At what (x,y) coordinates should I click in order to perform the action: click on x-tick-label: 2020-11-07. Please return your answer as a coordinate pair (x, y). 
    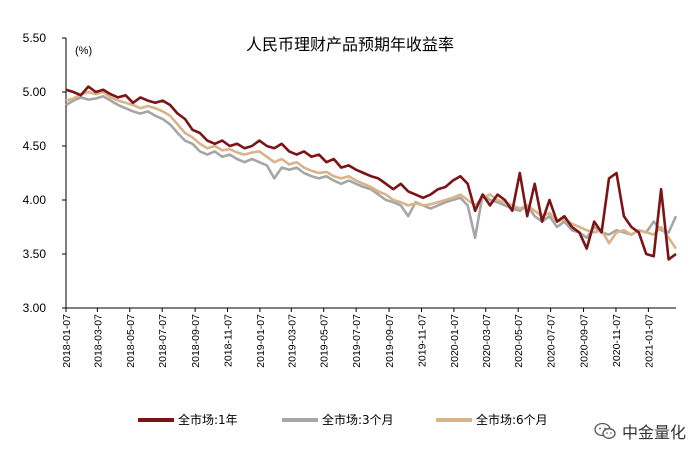
    Looking at the image, I should click on (617, 340).